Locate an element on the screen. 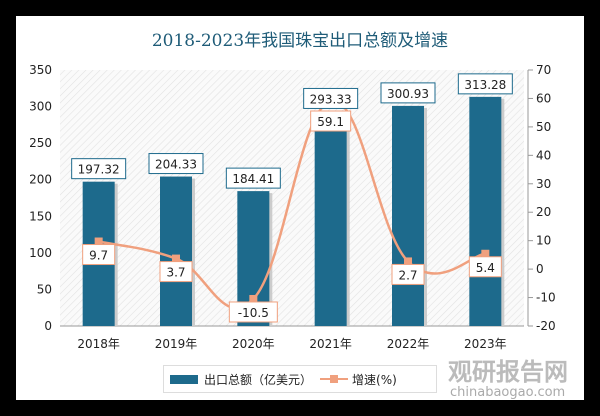  y-right-tick: 30 is located at coordinates (543, 184).